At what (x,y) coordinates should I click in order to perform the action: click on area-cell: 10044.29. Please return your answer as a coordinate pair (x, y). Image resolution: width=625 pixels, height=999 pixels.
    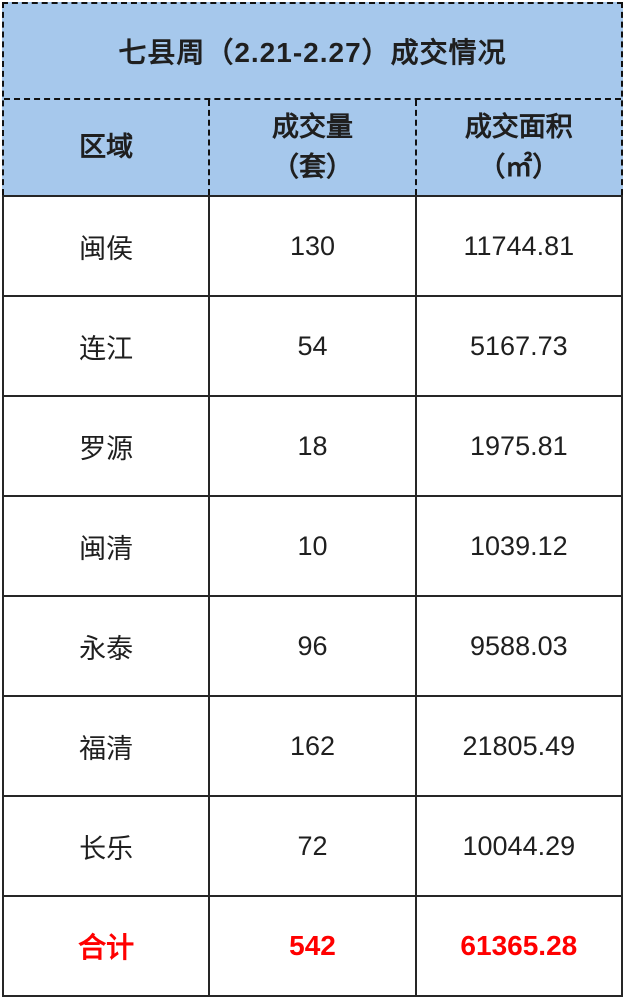
    Looking at the image, I should click on (517, 846).